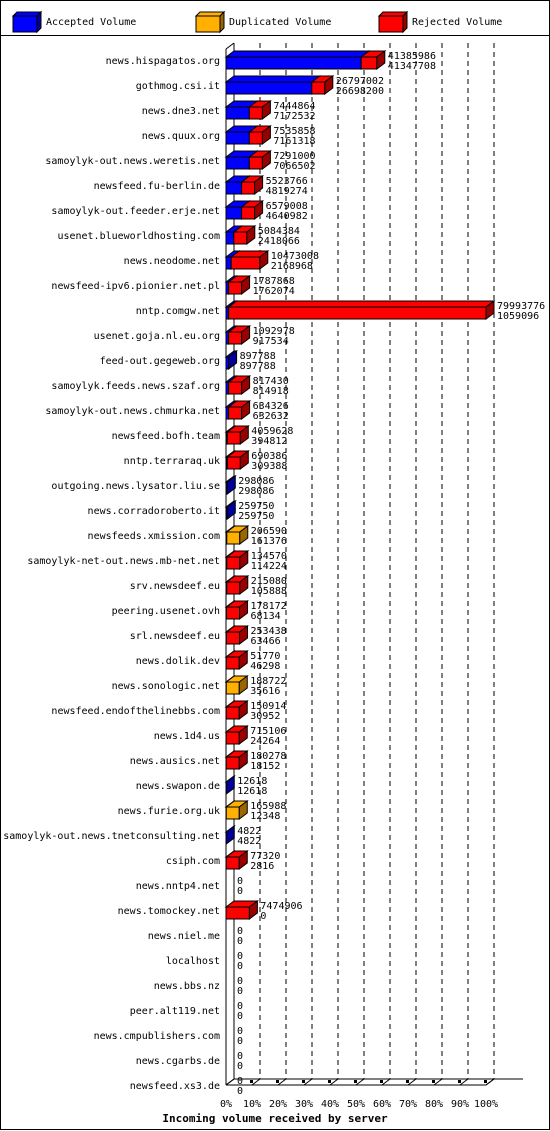  Describe the element at coordinates (178, 311) in the screenshot. I see `server-label: nntp.comgw.net` at that location.